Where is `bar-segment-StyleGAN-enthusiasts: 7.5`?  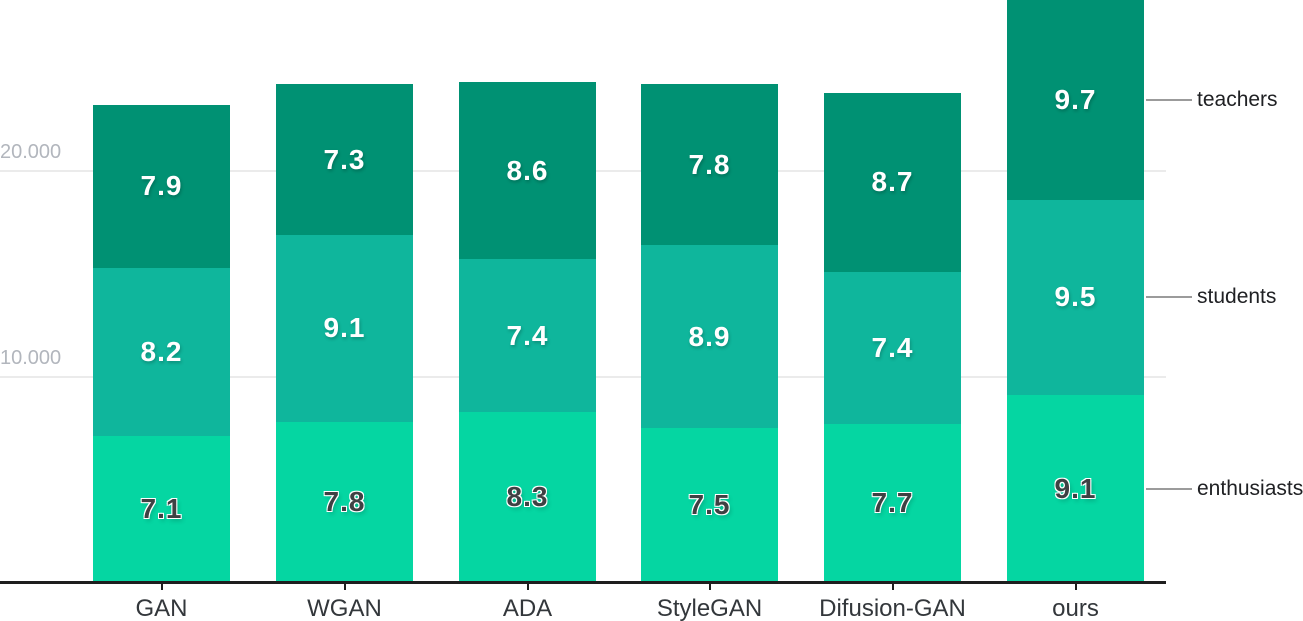
bar-segment-StyleGAN-enthusiasts: 7.5 is located at coordinates (709, 505).